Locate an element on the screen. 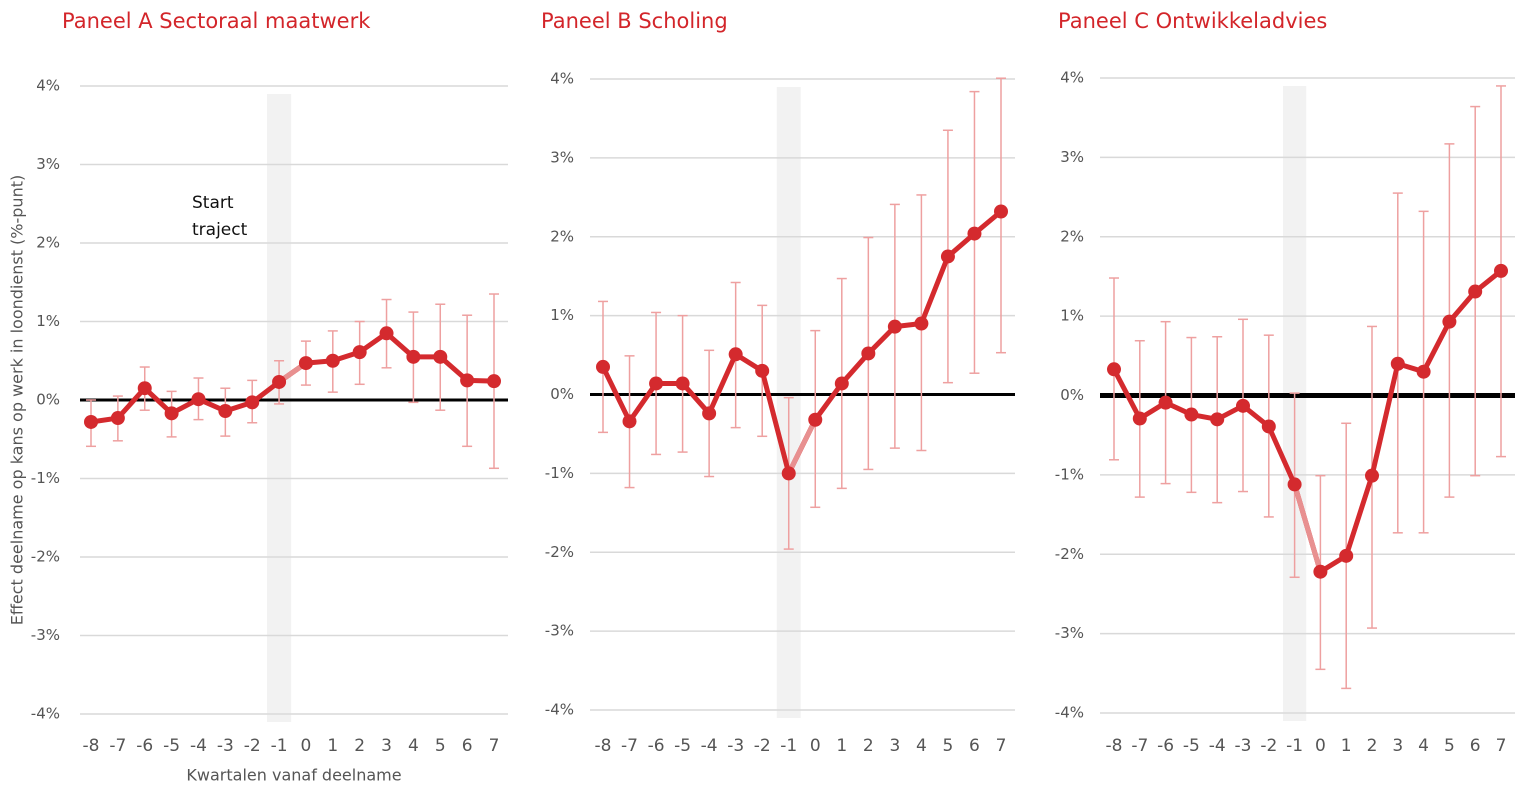 The height and width of the screenshot is (793, 1522). highlight-band is located at coordinates (279, 408).